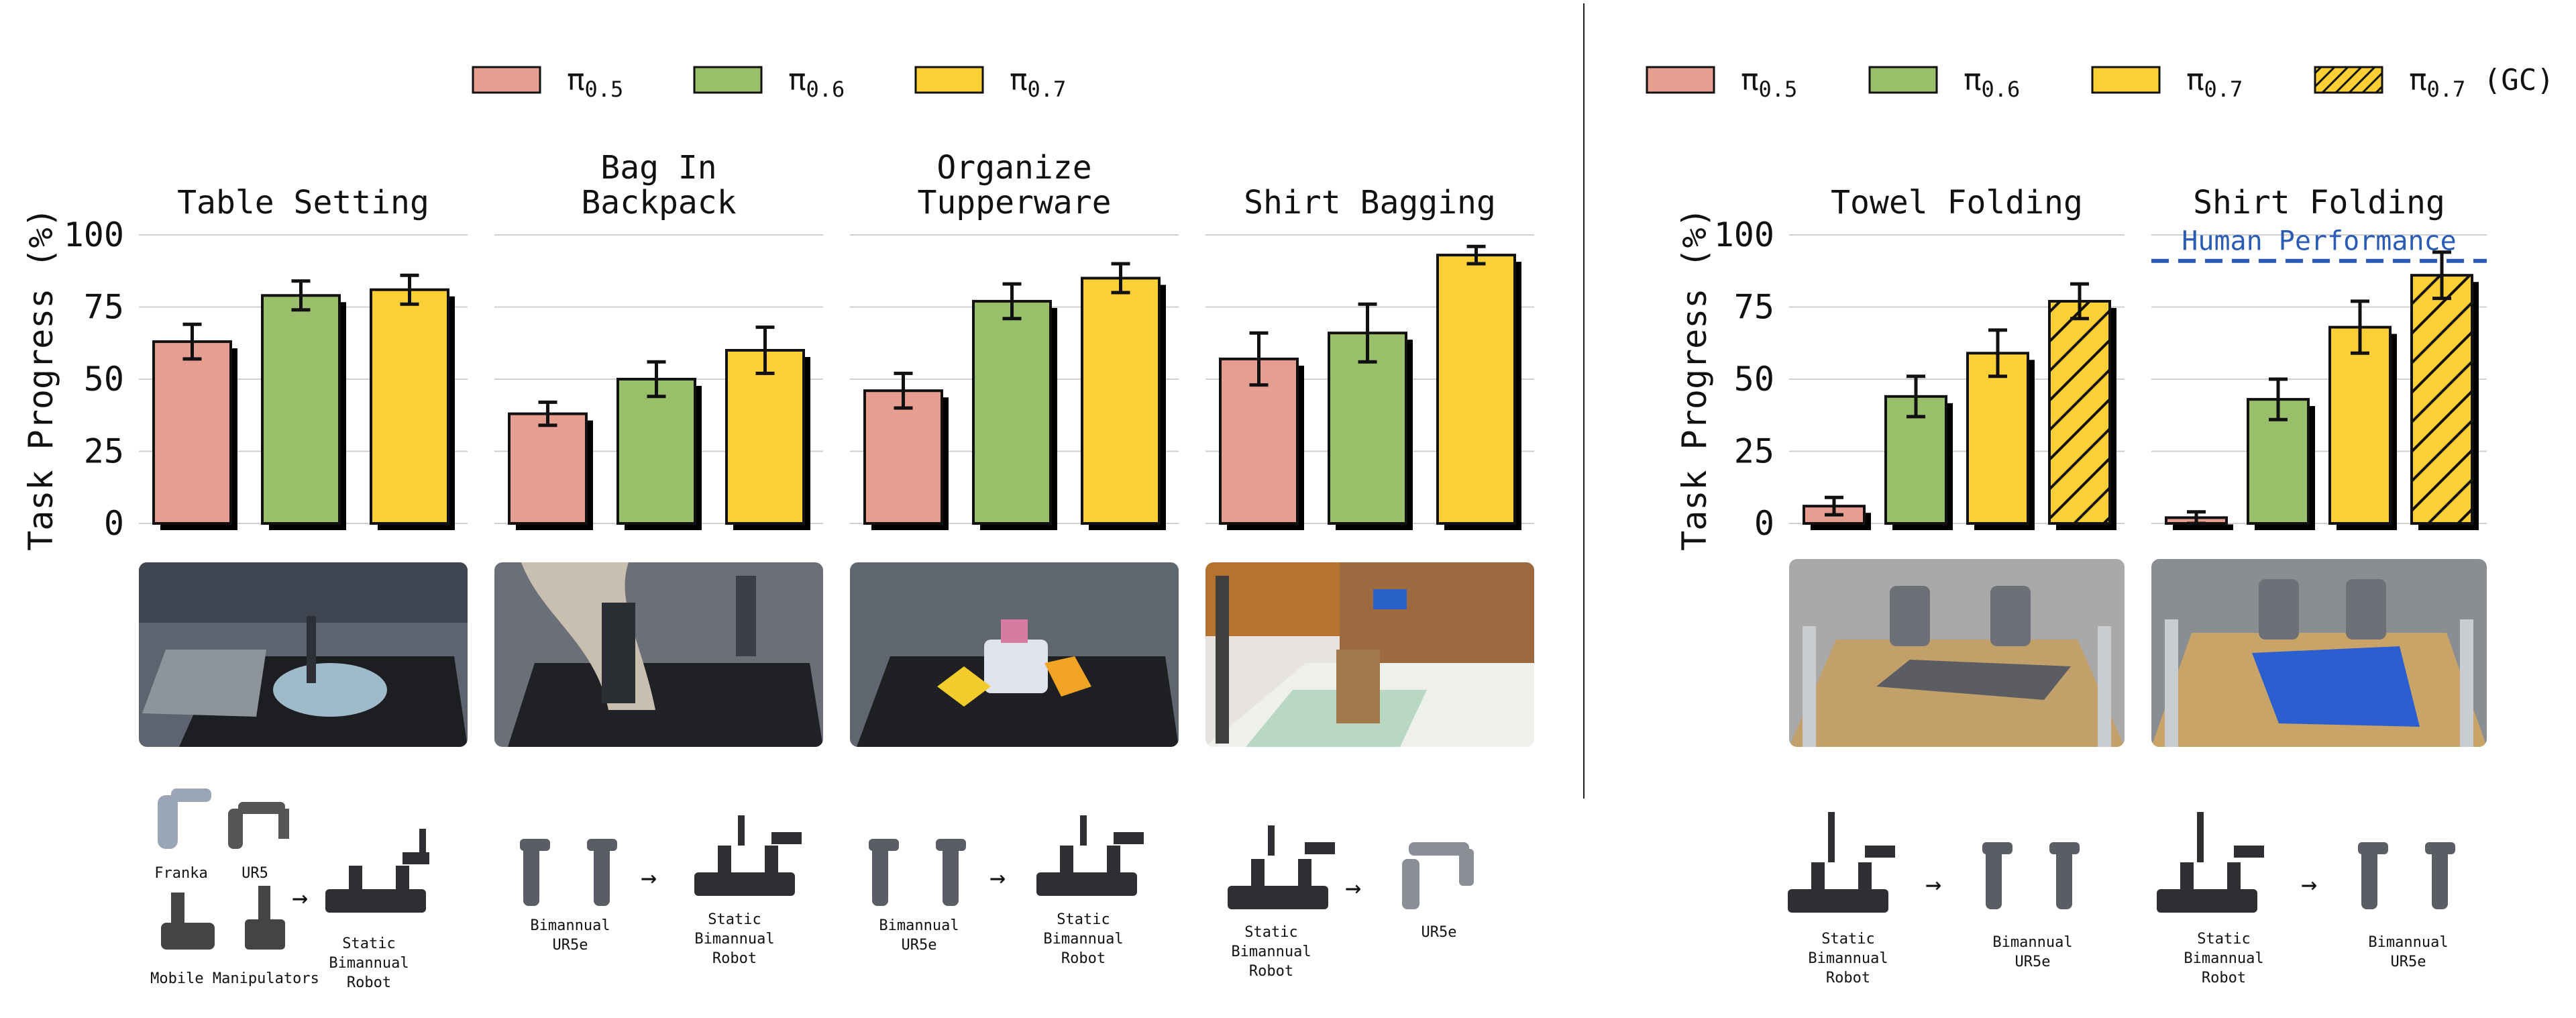 The image size is (2576, 1018). What do you see at coordinates (2319, 357) in the screenshot?
I see `chart-panel: Shirt Folding Human Performance` at bounding box center [2319, 357].